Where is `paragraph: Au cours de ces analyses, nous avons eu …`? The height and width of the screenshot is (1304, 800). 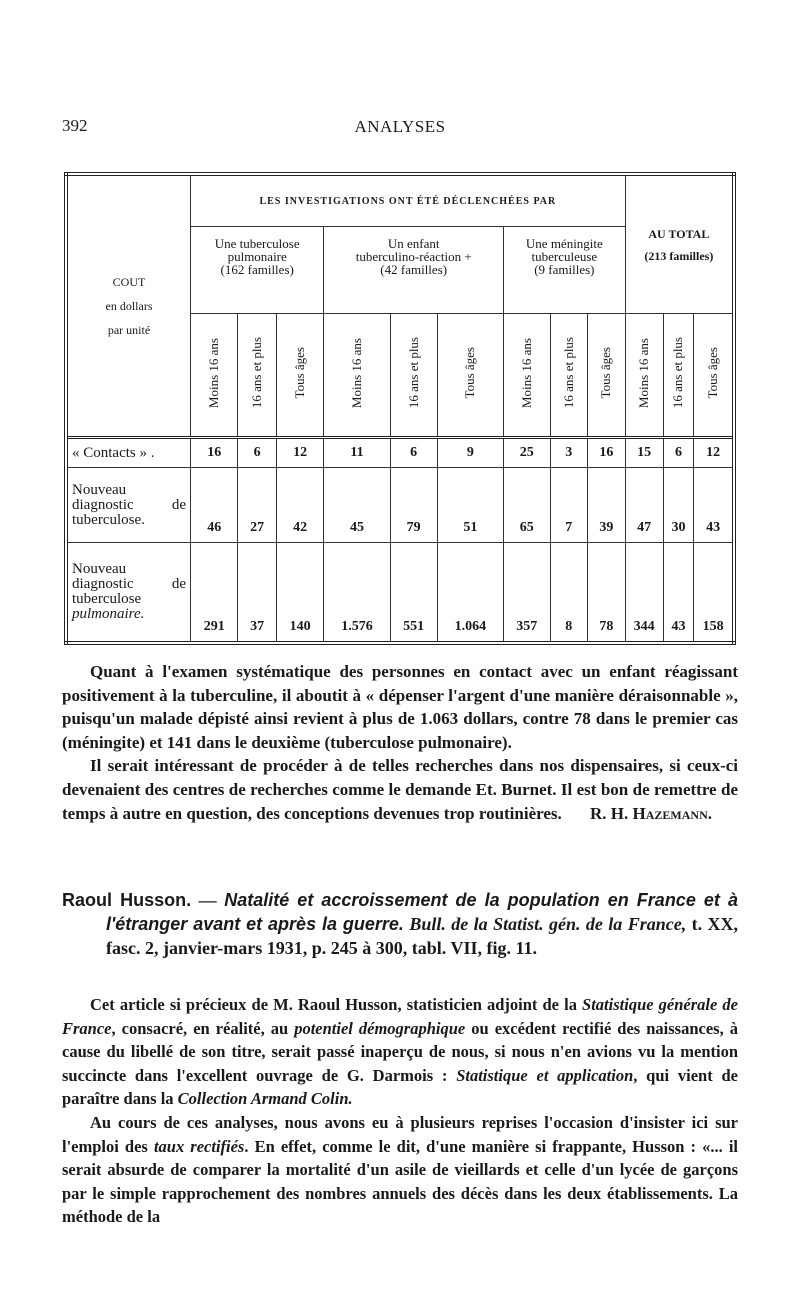
paragraph: Au cours de ces analyses, nous avons eu … is located at coordinates (400, 1170).